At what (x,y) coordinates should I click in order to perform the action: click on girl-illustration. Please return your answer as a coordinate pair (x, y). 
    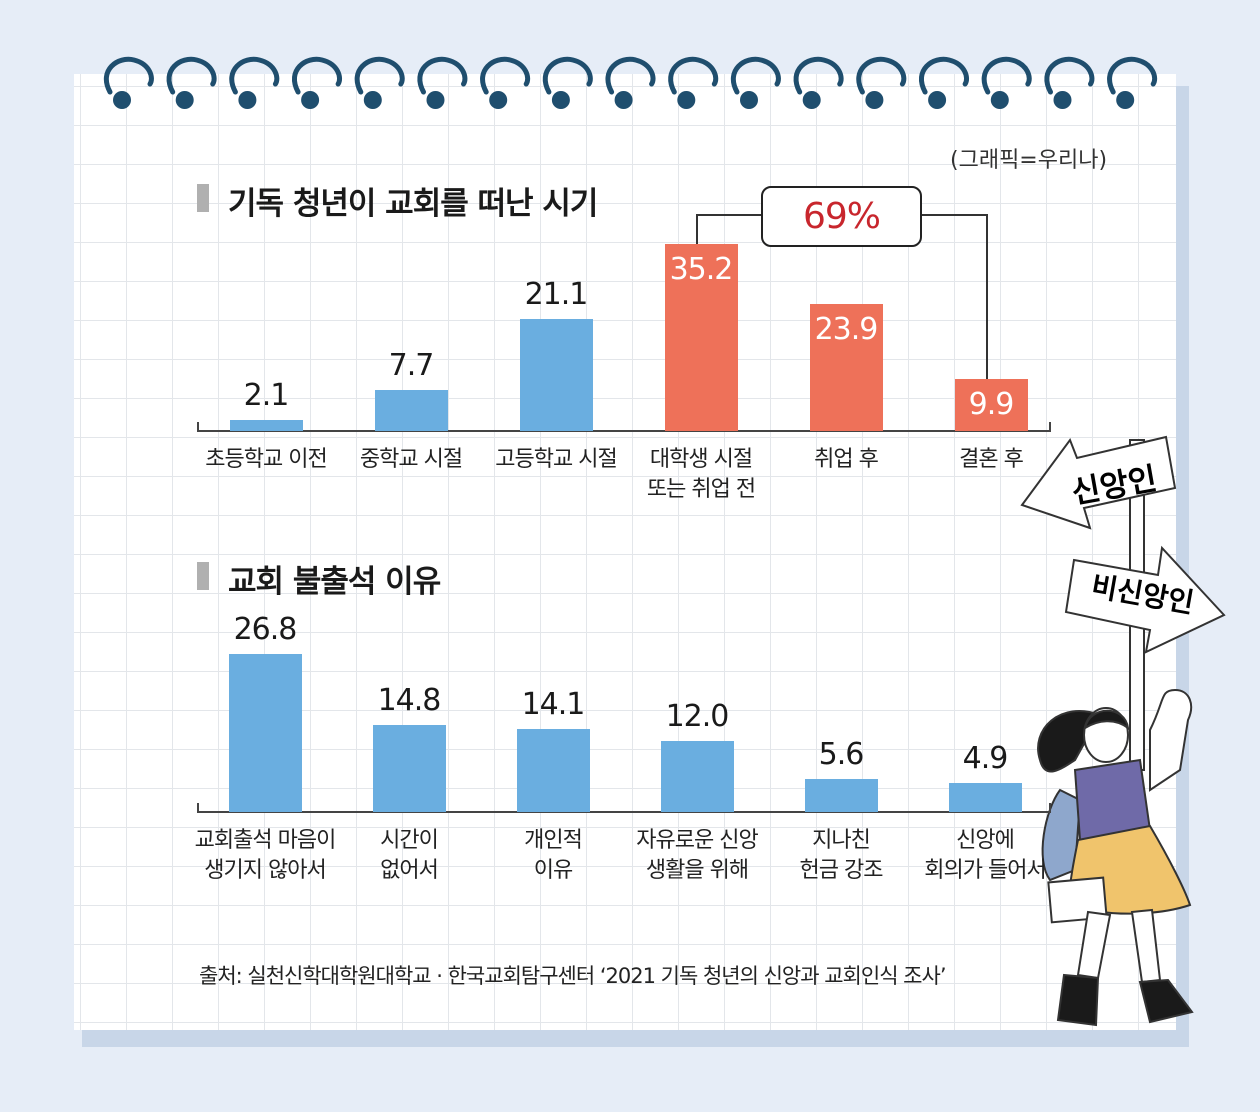
    Looking at the image, I should click on (1115, 857).